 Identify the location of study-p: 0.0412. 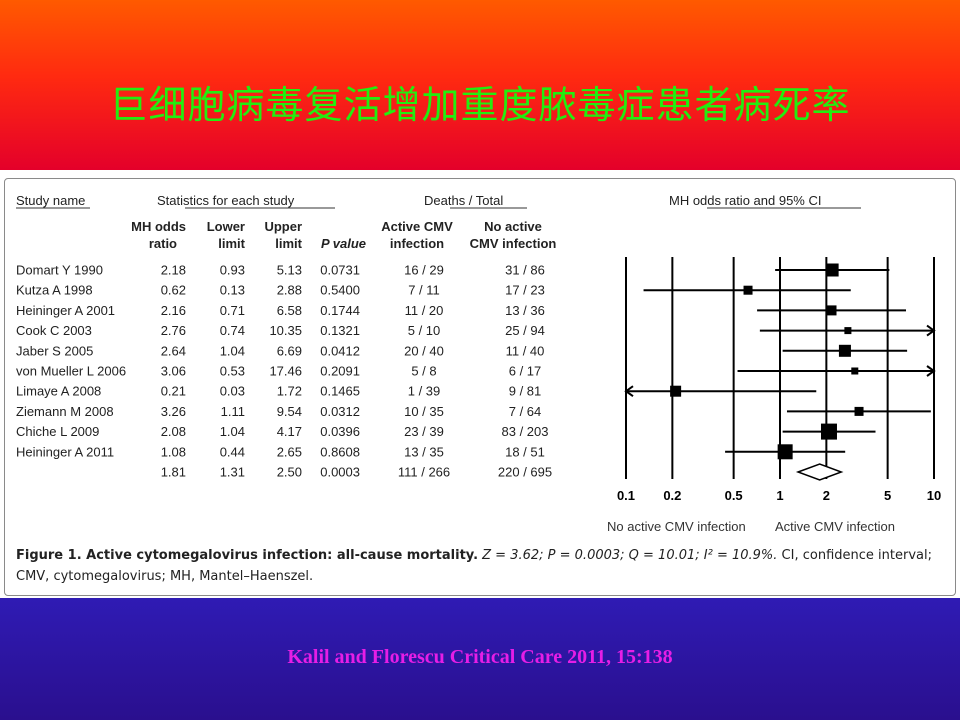
(340, 350).